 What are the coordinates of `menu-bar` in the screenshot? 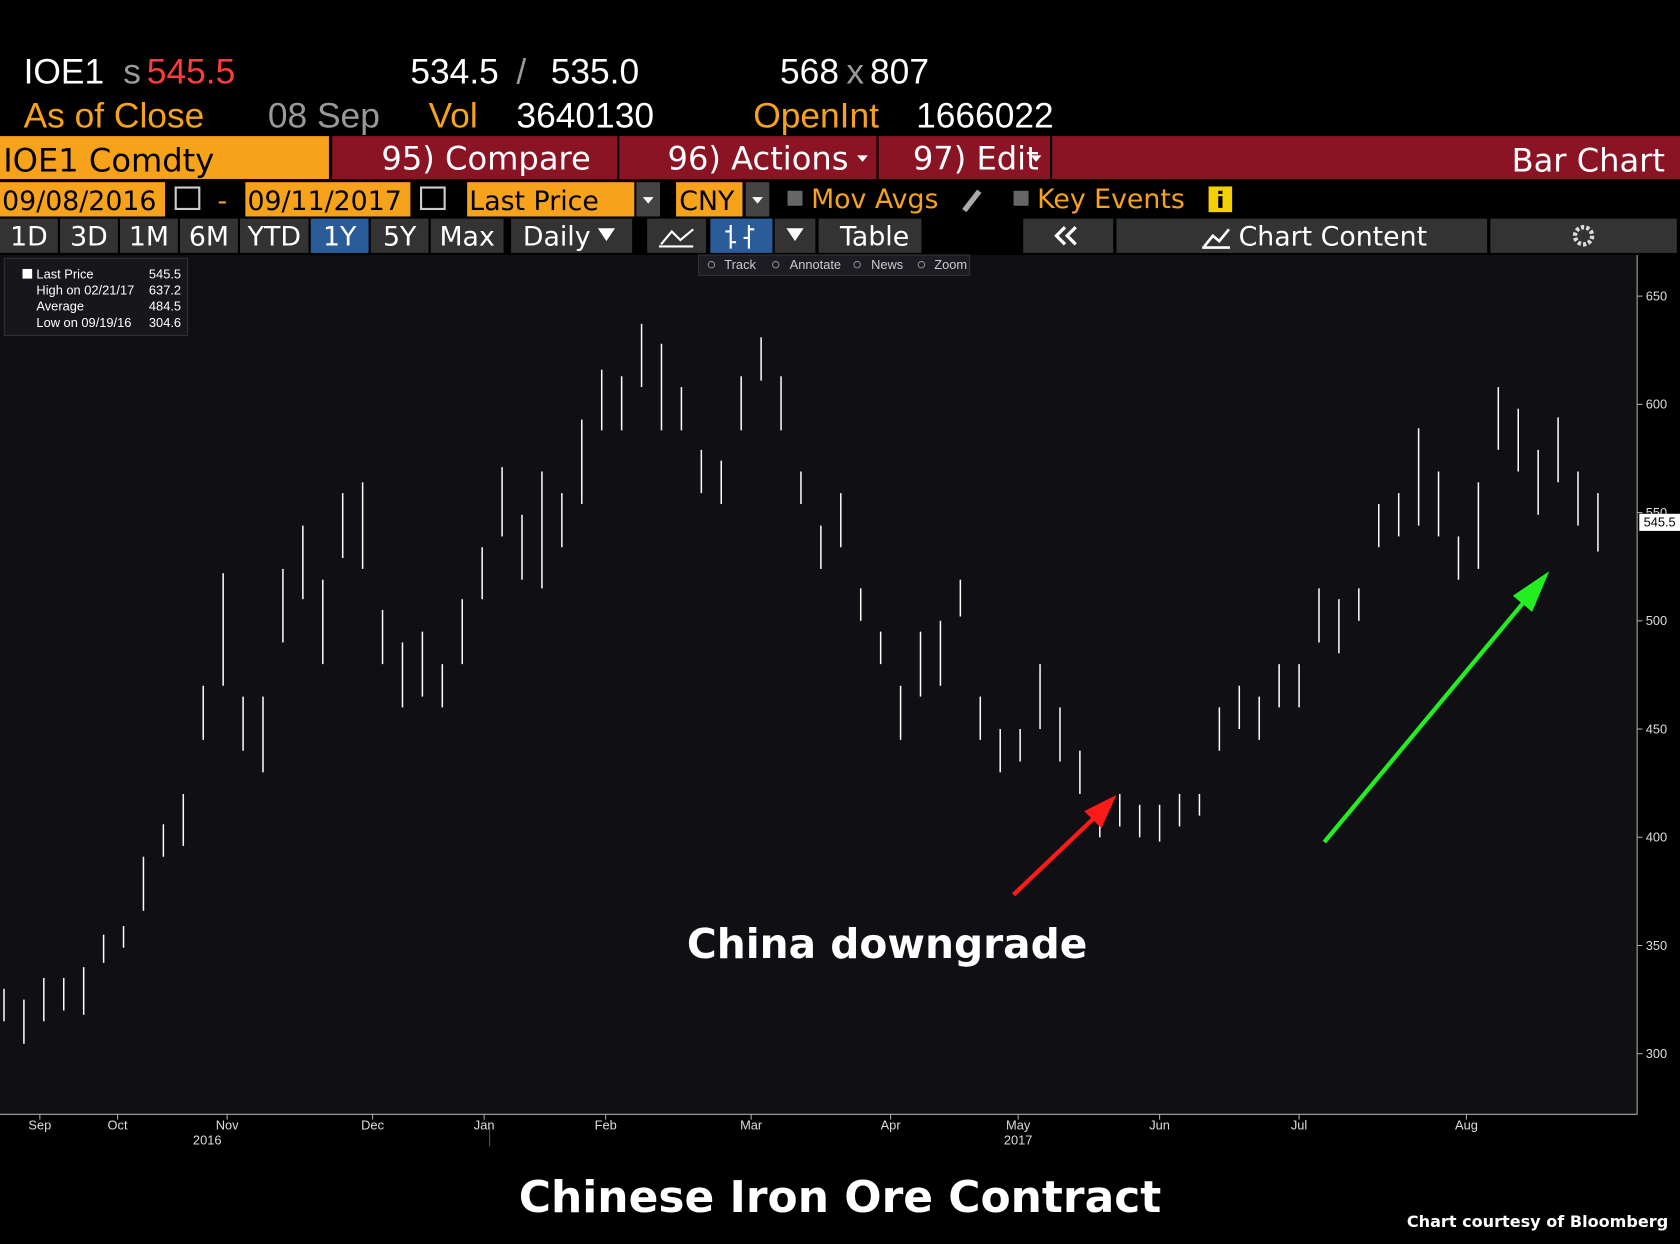 It's located at (1006, 157).